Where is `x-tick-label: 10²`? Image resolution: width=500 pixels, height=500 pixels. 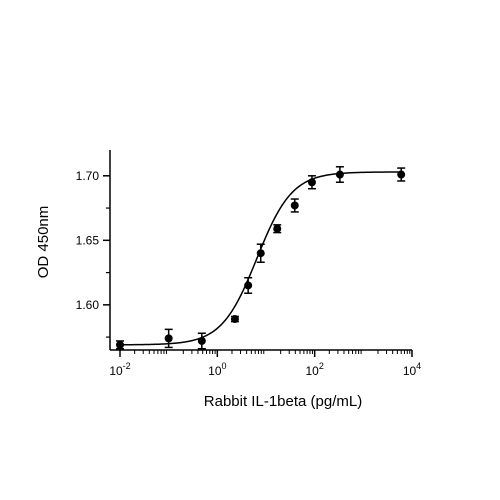
x-tick-label: 10² is located at coordinates (314, 369).